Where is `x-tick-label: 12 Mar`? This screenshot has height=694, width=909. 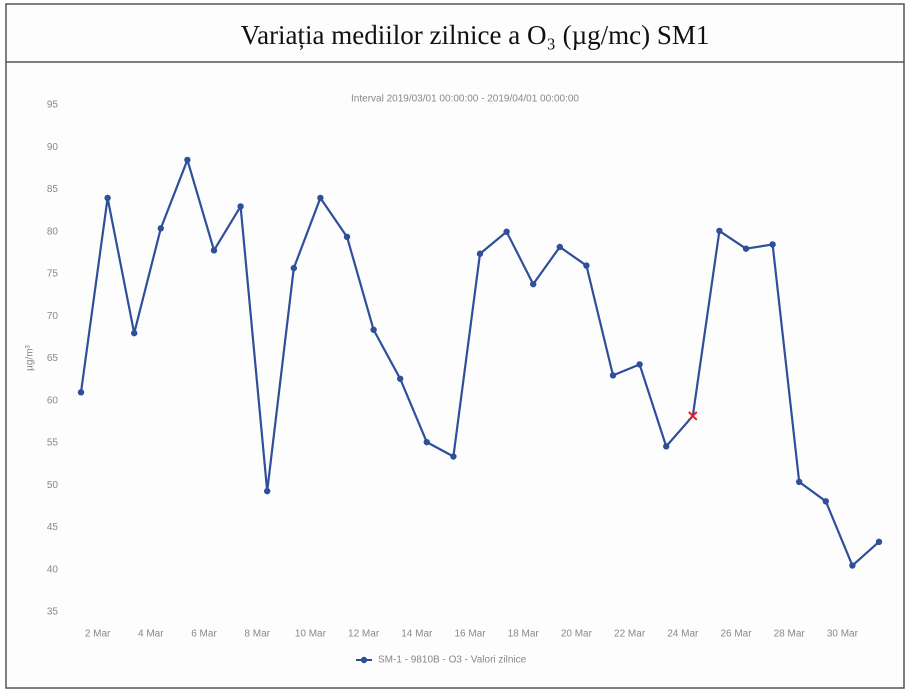
x-tick-label: 12 Mar is located at coordinates (364, 634).